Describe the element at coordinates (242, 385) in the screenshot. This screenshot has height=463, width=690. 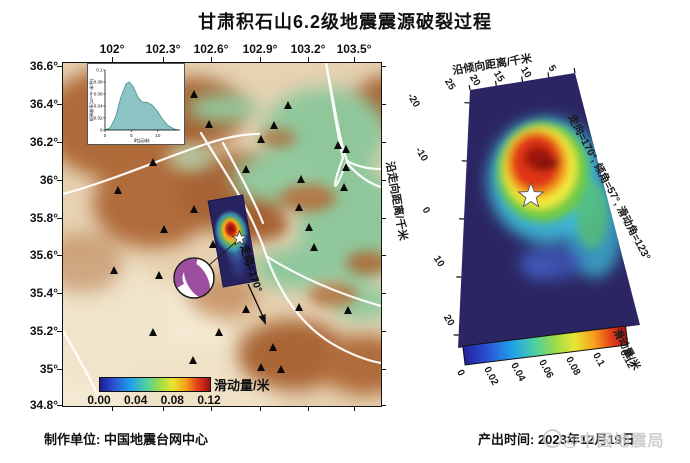
I see `map-colorbar-label: 滑动量/米` at that location.